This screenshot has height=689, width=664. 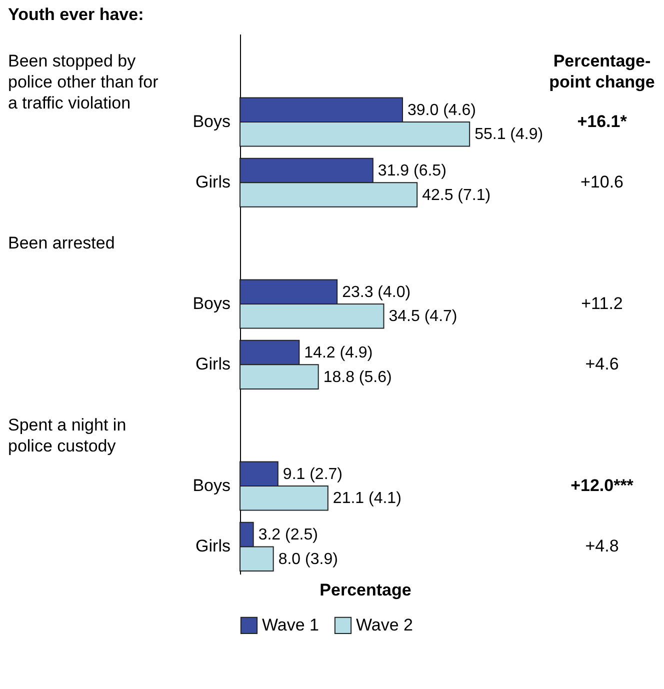 What do you see at coordinates (291, 624) in the screenshot?
I see `legend-label: Wave 1` at bounding box center [291, 624].